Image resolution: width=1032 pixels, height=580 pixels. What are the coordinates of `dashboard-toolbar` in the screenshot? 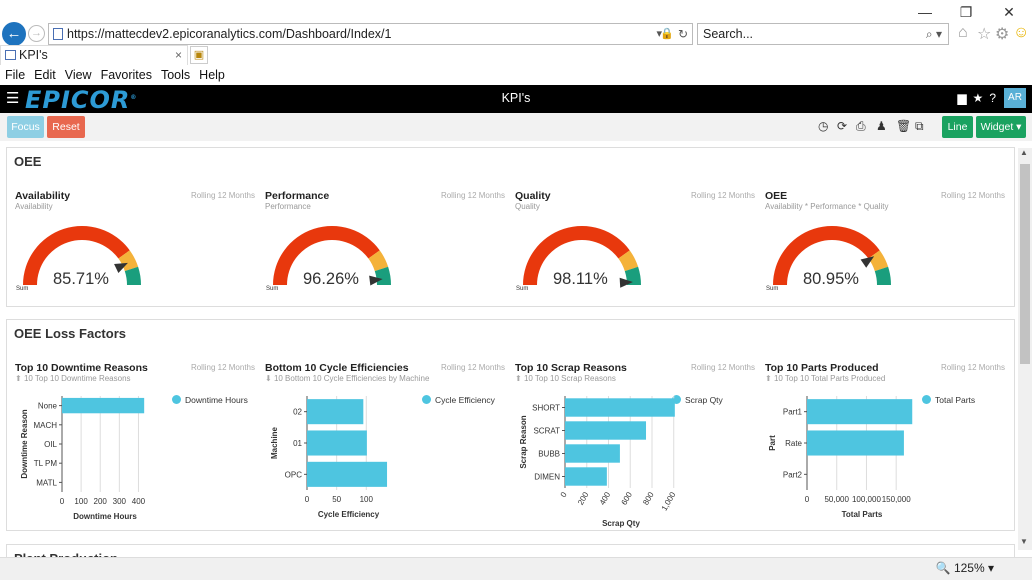 It's located at (516, 127).